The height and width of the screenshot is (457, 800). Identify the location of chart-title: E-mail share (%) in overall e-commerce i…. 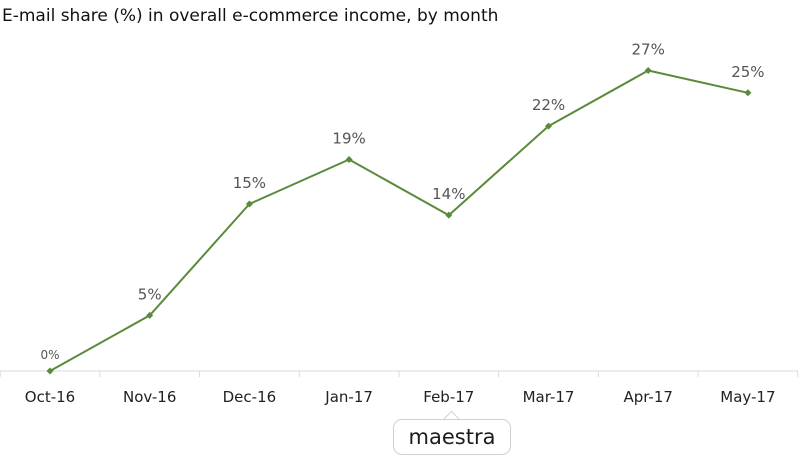
(250, 16).